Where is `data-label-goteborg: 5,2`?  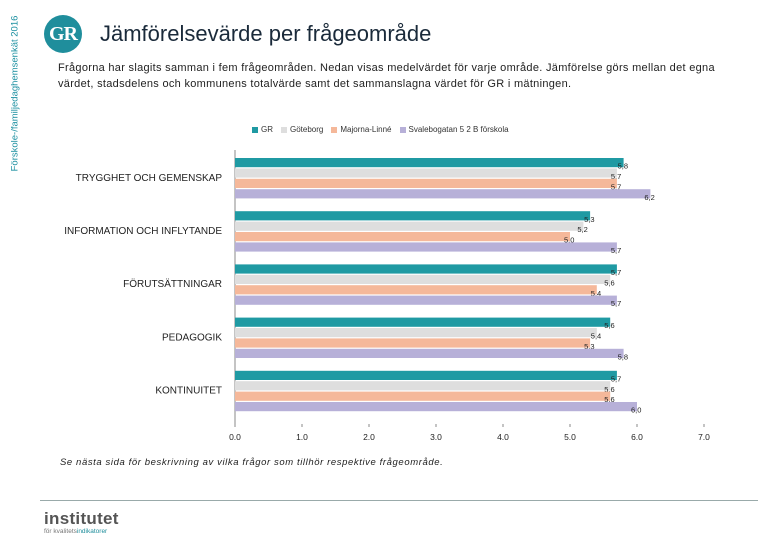 data-label-goteborg: 5,2 is located at coordinates (582, 229).